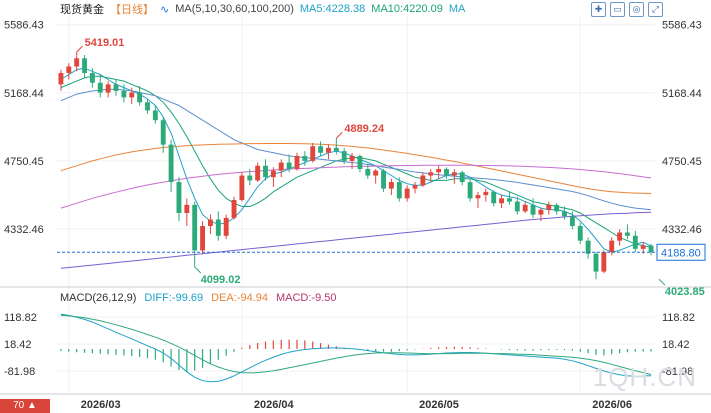 The width and height of the screenshot is (711, 413). I want to click on symbol-name: 现货黄金, so click(82, 10).